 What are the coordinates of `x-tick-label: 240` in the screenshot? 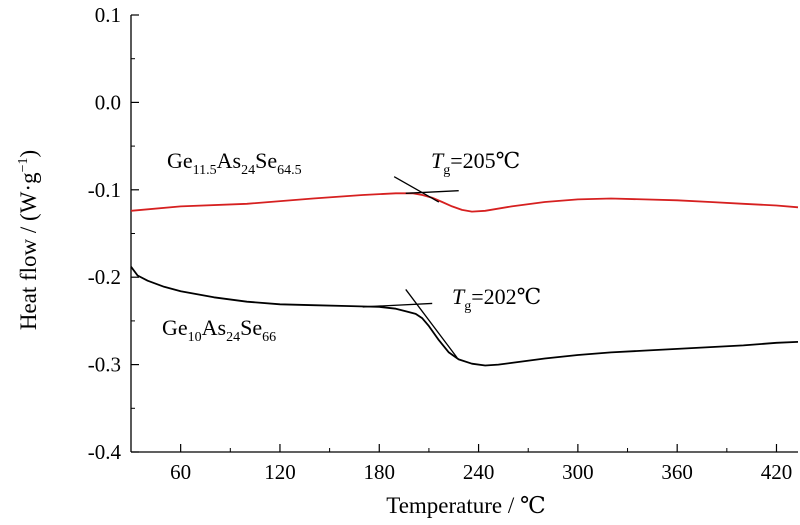 It's located at (479, 472).